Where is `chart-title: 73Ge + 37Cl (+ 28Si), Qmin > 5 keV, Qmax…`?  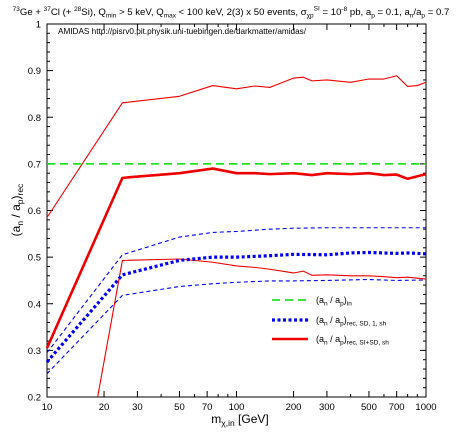
chart-title: 73Ge + 37Cl (+ 28Si), Qmin > 5 keV, Qmax… is located at coordinates (231, 13).